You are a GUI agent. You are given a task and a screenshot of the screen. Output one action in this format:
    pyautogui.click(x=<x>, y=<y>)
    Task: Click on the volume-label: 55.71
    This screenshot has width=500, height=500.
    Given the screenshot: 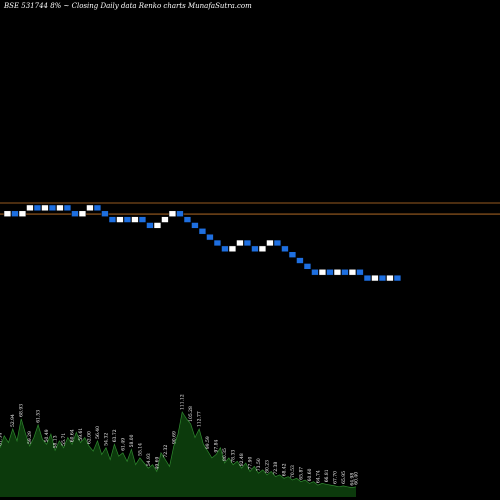 What is the action you would take?
    pyautogui.click(x=64, y=439)
    